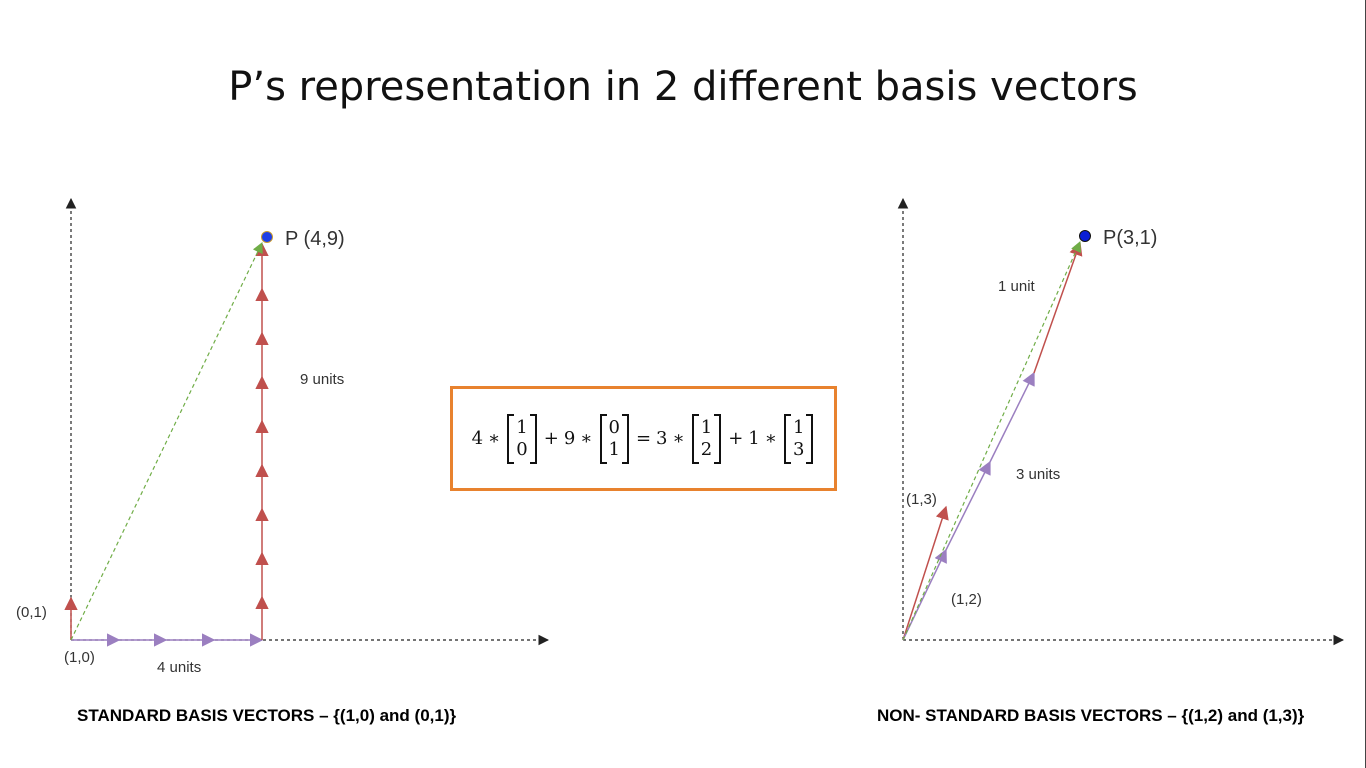 The height and width of the screenshot is (768, 1366). I want to click on right-resultant-vector, so click(991, 441).